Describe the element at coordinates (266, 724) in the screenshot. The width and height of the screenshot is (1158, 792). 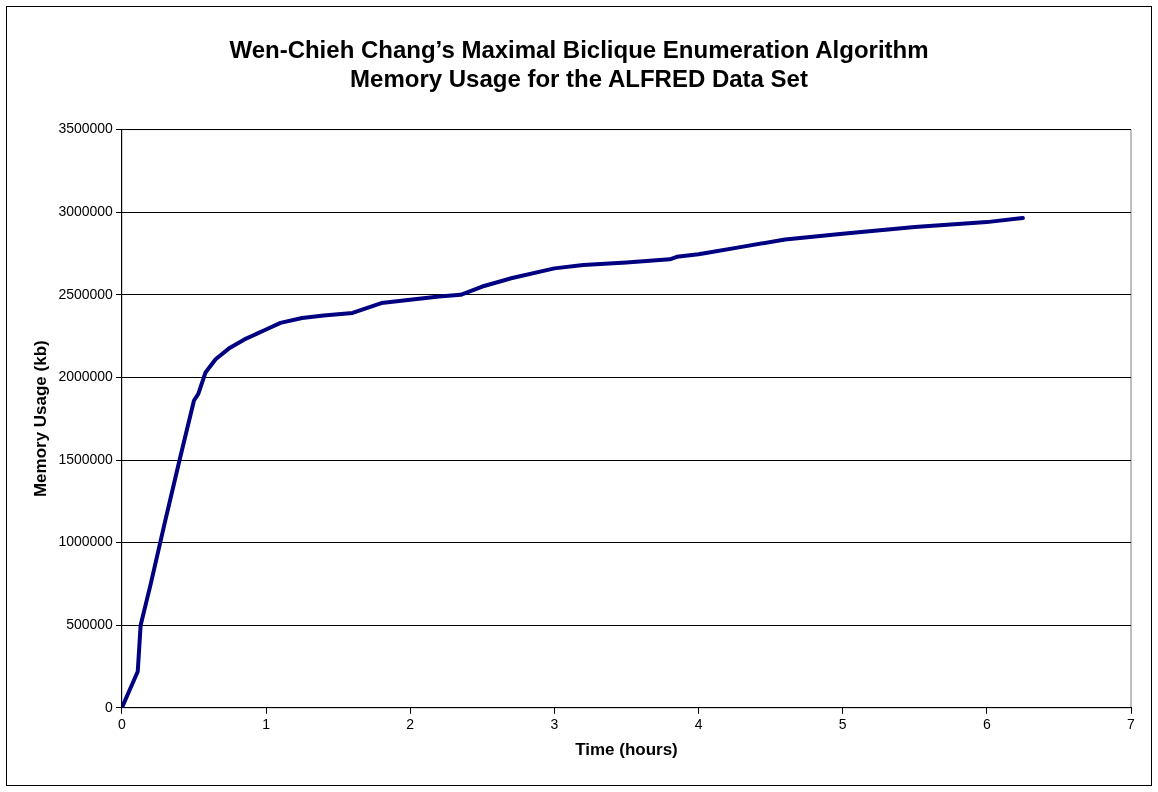
I see `x-tick-label: 1` at that location.